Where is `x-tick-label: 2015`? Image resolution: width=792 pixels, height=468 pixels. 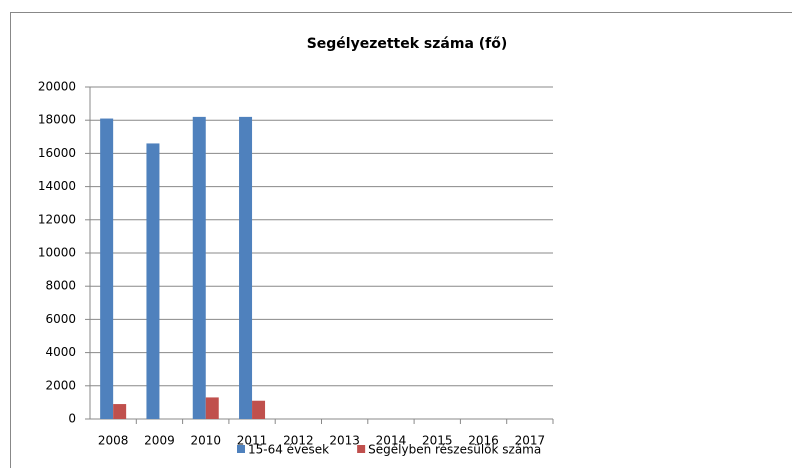
x-tick-label: 2015 is located at coordinates (437, 441).